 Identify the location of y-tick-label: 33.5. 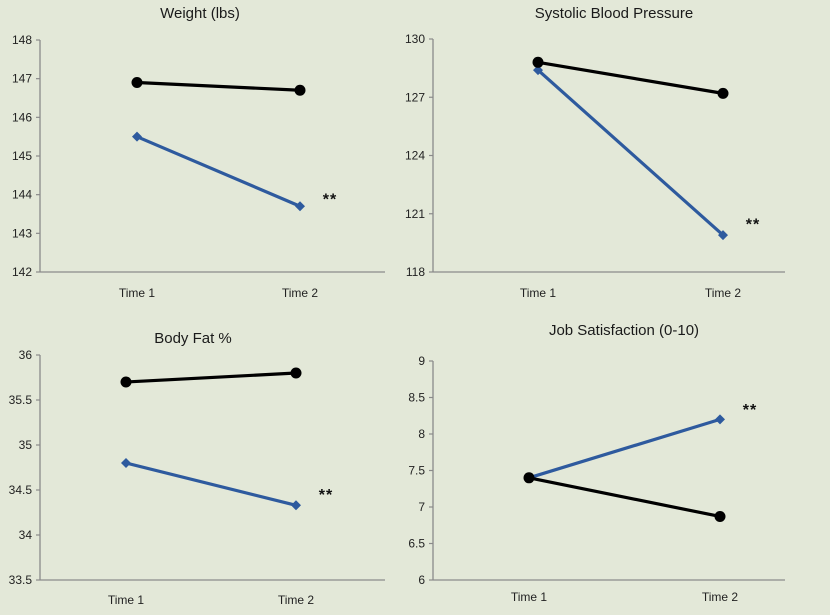
(21, 580).